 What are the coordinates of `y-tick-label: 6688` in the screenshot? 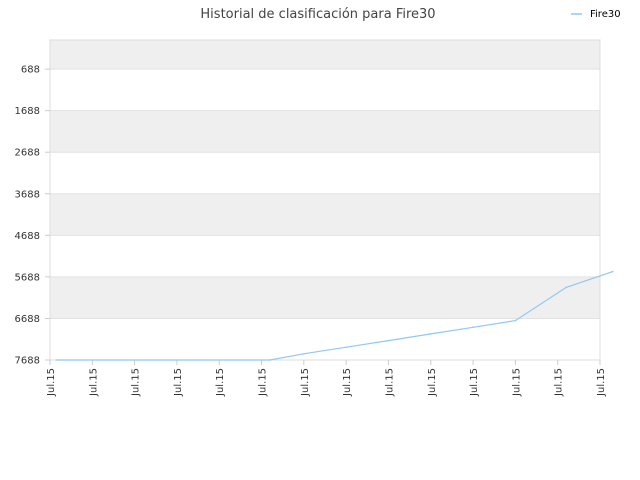 It's located at (27, 319).